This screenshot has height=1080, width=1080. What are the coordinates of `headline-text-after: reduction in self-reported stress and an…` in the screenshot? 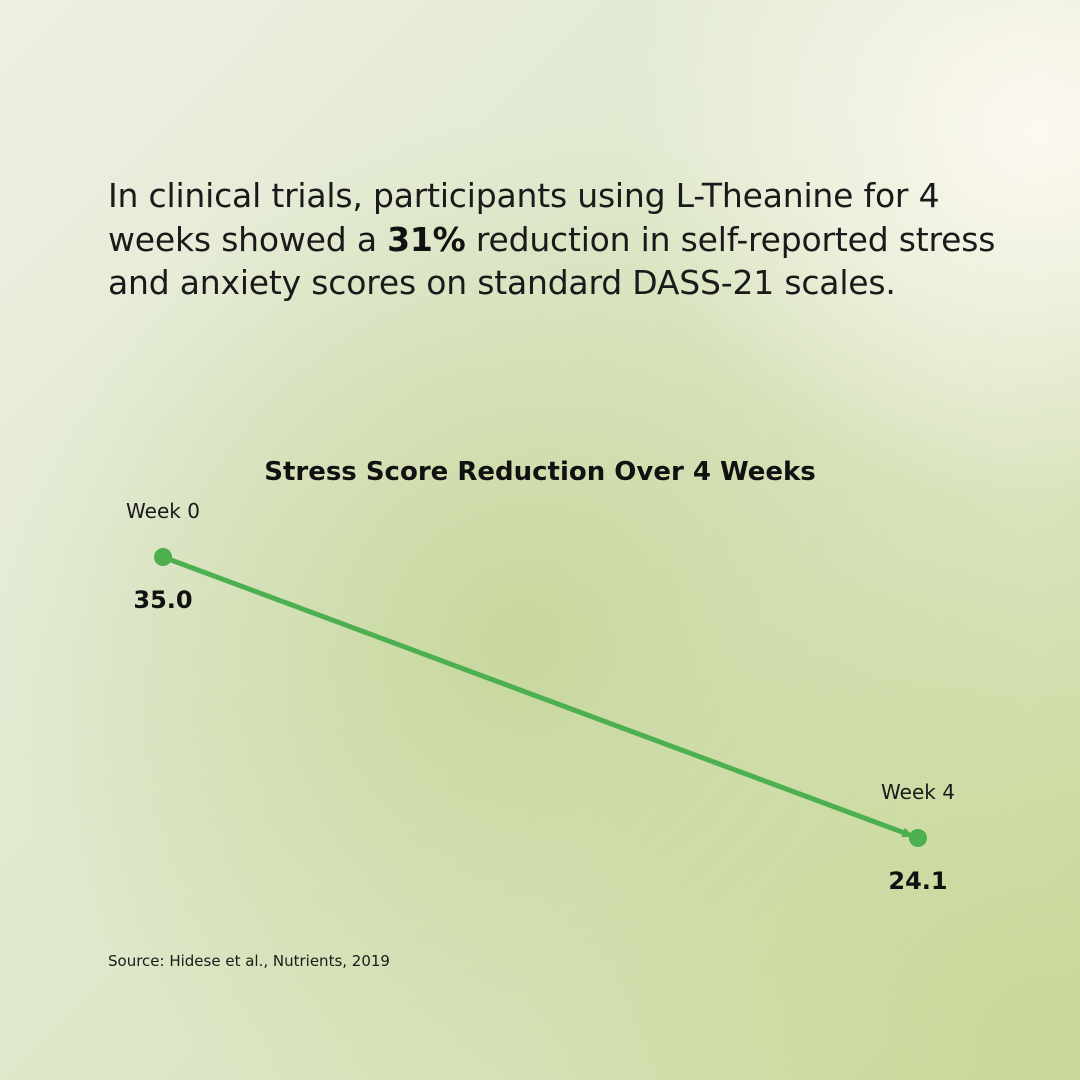 It's located at (552, 261).